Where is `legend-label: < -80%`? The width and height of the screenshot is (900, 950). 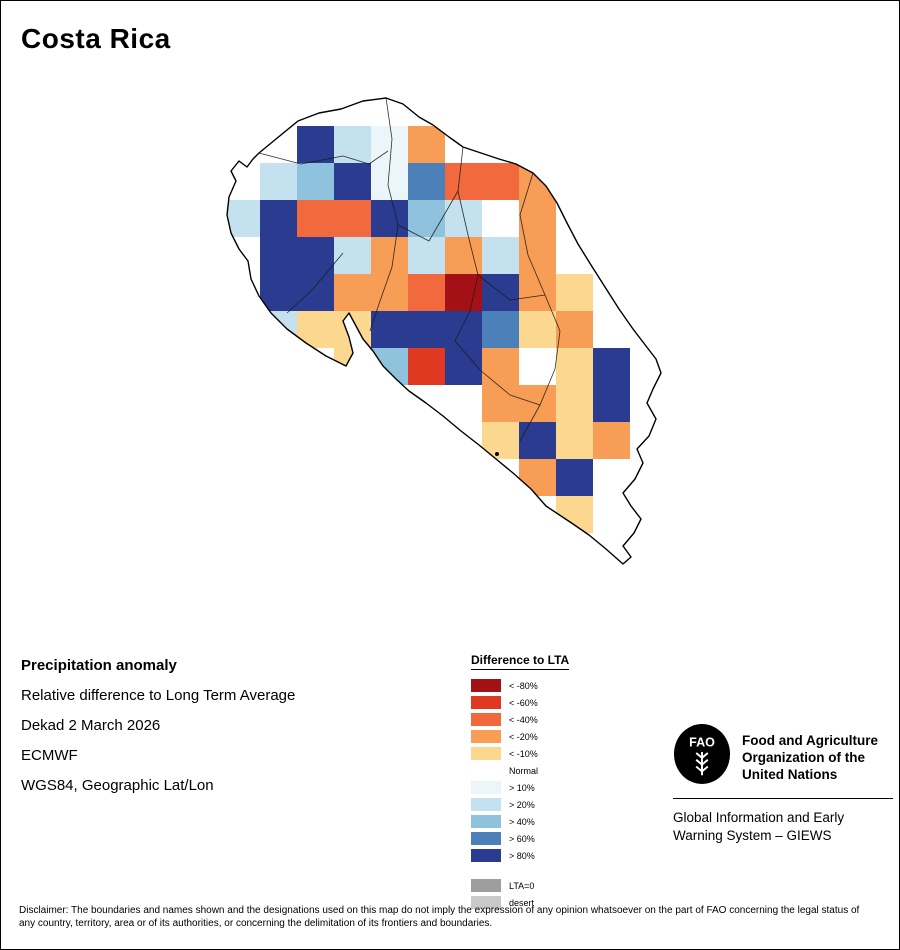 legend-label: < -80% is located at coordinates (523, 685).